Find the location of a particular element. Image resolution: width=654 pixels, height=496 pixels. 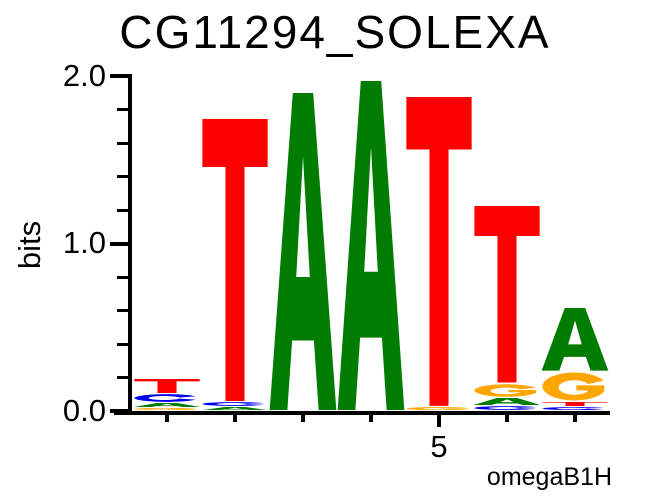

y-axis-label: bits is located at coordinates (29, 245).